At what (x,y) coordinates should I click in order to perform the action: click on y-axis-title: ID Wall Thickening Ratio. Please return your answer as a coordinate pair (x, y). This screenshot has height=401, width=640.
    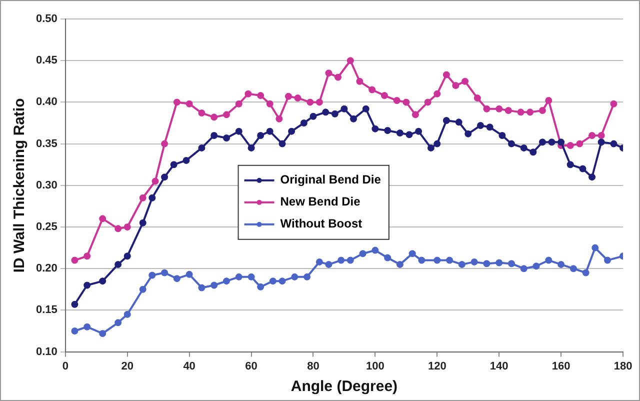
    Looking at the image, I should click on (19, 185).